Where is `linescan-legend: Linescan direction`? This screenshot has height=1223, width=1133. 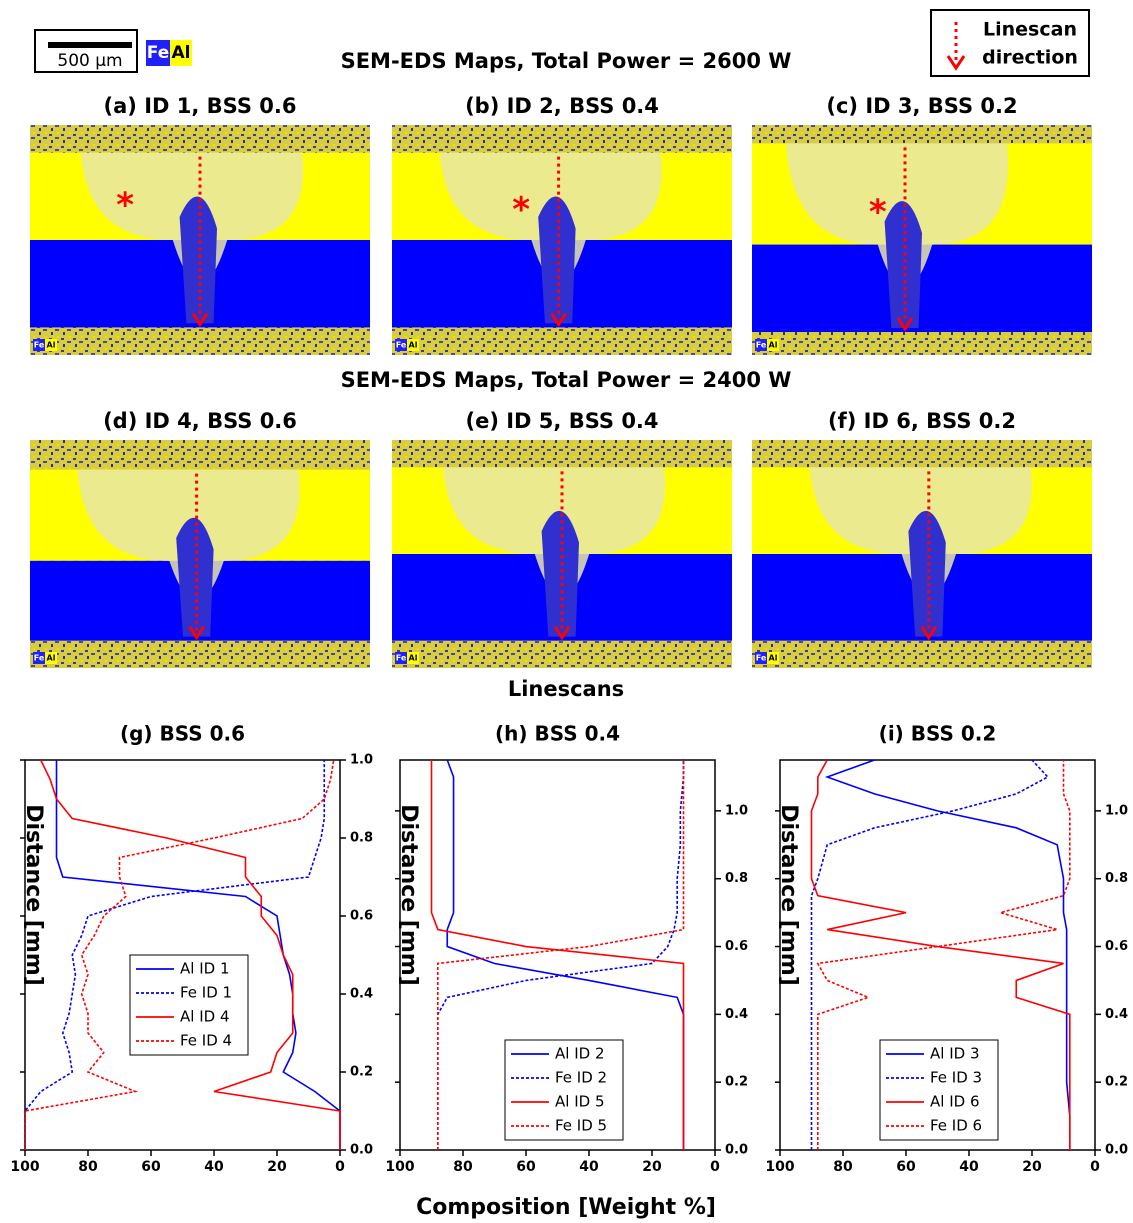 linescan-legend: Linescan direction is located at coordinates (1010, 43).